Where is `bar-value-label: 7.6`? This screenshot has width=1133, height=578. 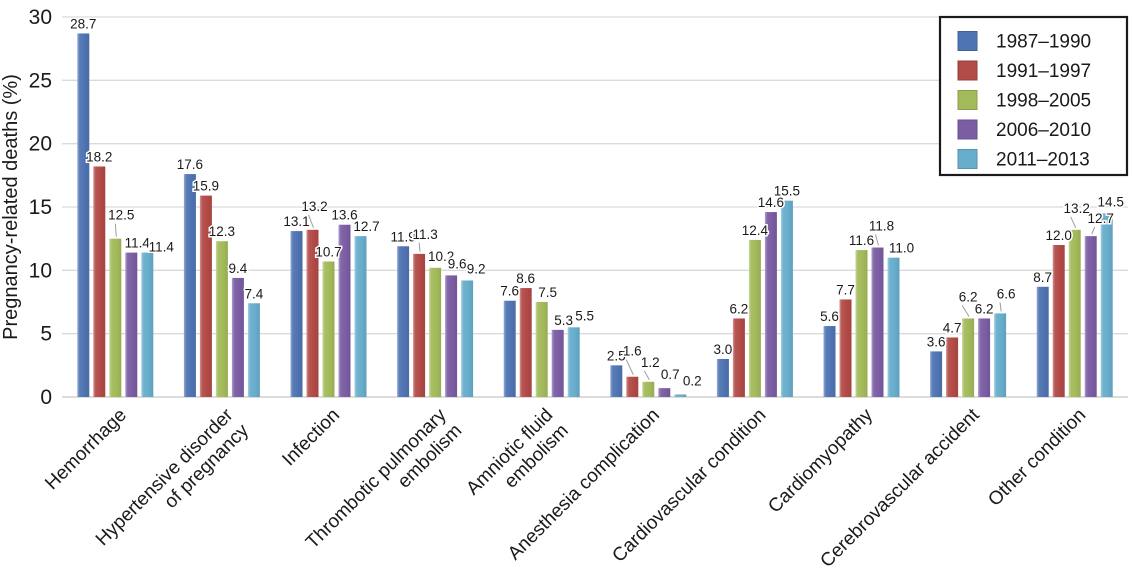
bar-value-label: 7.6 is located at coordinates (509, 291).